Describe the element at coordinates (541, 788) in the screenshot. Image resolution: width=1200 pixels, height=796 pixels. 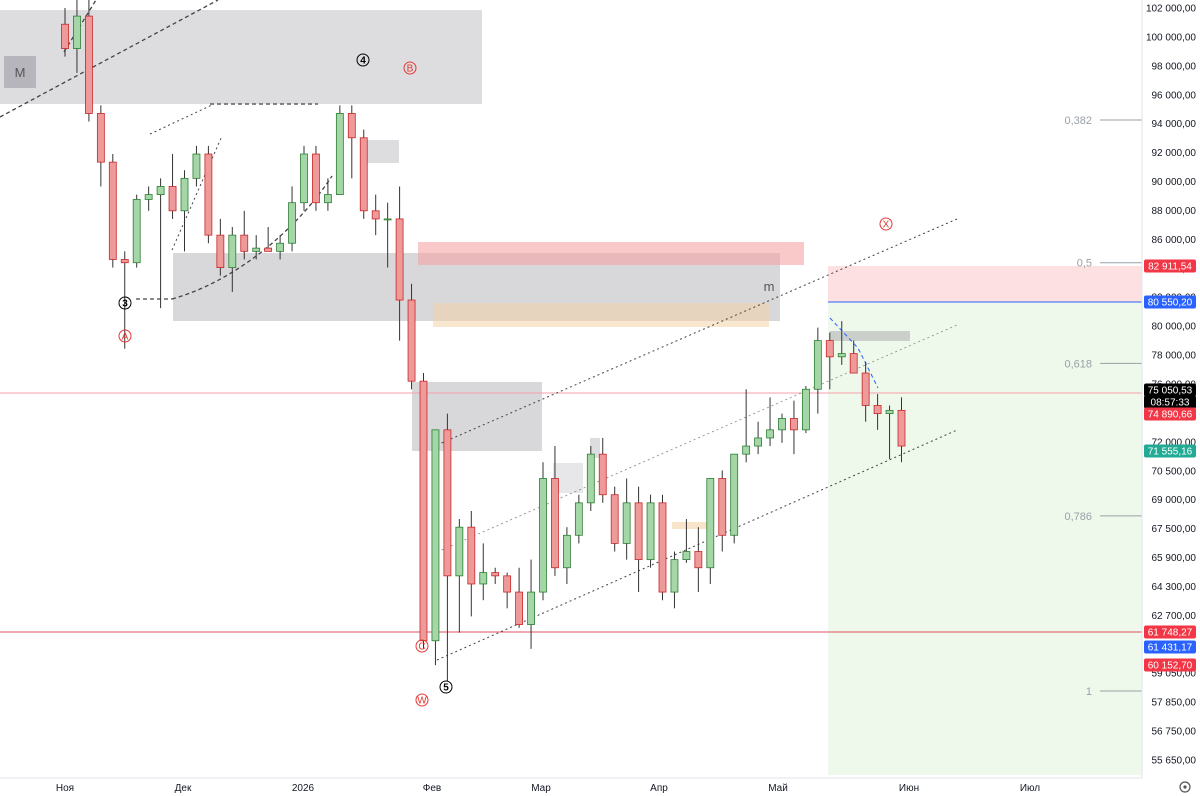
I see `x-tick-label: Мар` at that location.